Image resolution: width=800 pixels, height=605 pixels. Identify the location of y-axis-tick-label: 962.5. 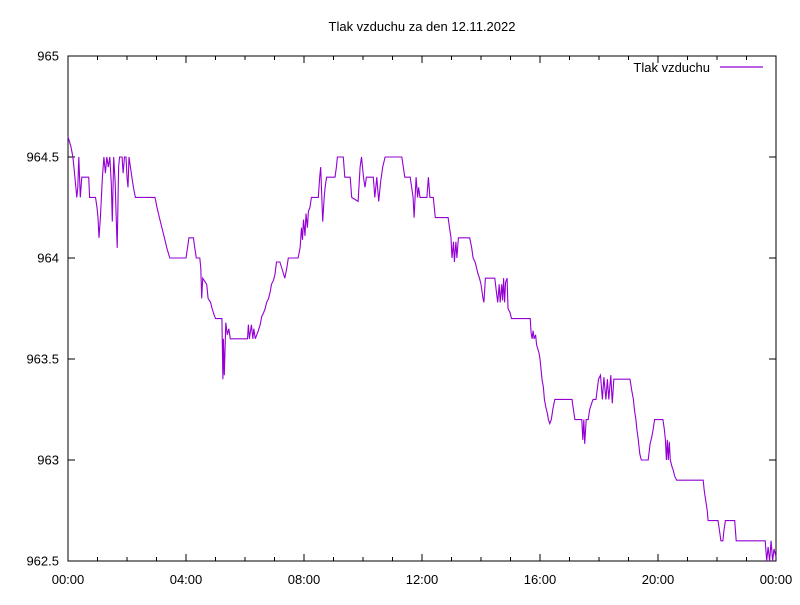
(42, 561).